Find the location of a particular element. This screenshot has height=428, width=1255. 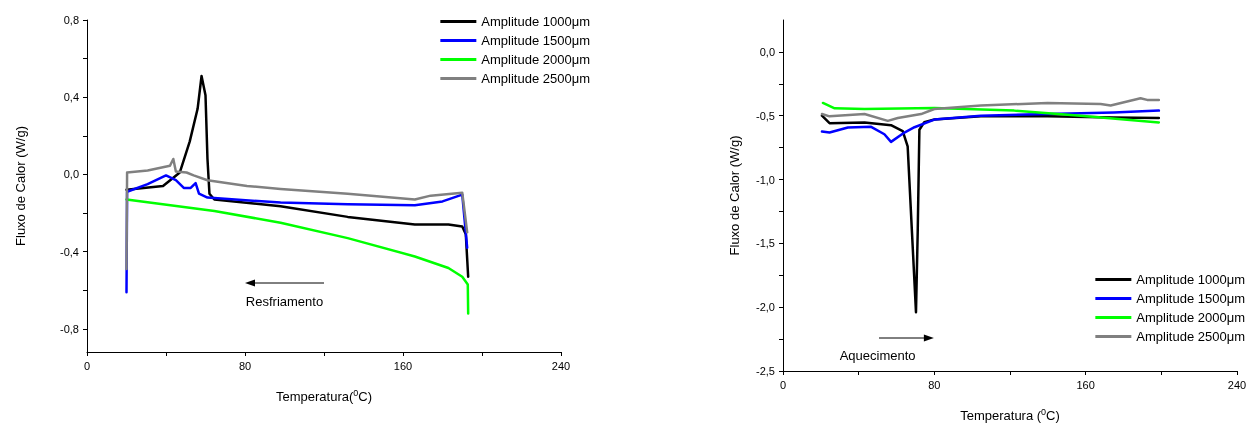

annotation: Aquecimento is located at coordinates (877, 356).